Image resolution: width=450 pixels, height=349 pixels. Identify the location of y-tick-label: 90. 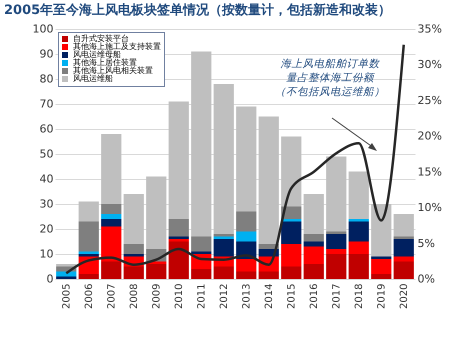
(47, 54).